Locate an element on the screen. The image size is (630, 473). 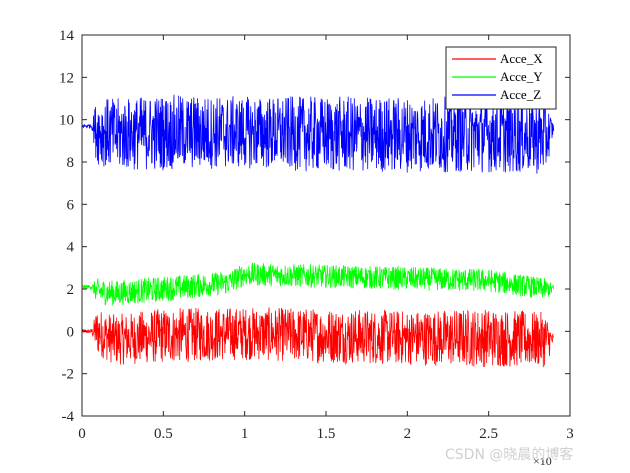
legend: Acce_X Acce_Y Acce_Z is located at coordinates (501, 78).